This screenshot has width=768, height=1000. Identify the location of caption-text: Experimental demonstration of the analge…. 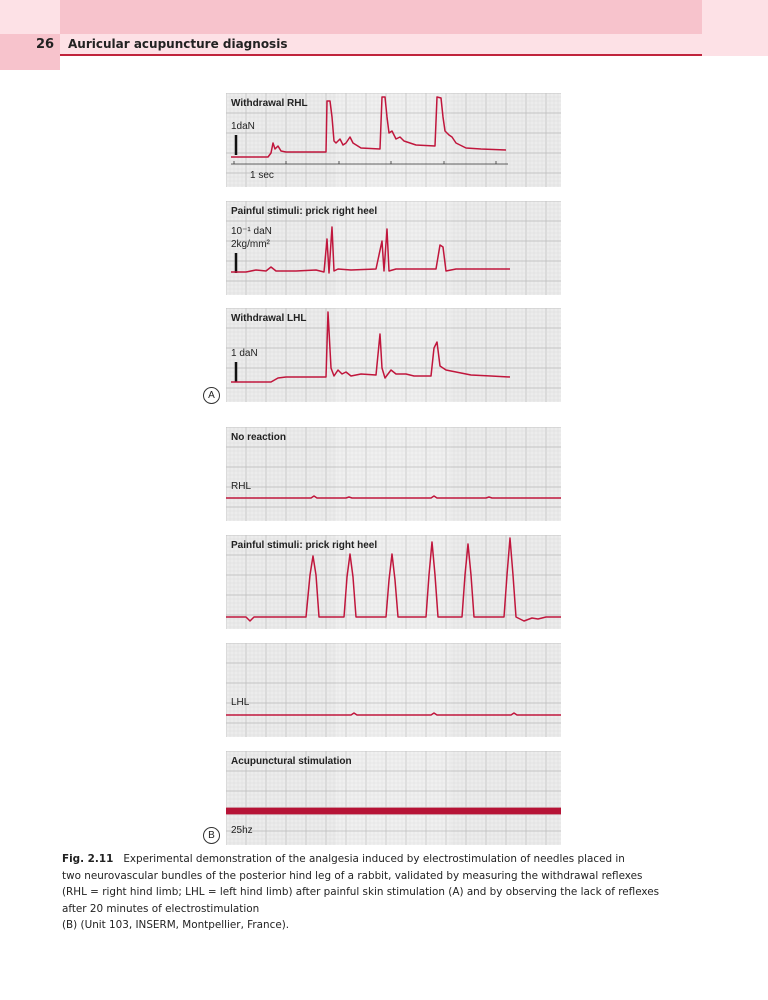
(374, 859).